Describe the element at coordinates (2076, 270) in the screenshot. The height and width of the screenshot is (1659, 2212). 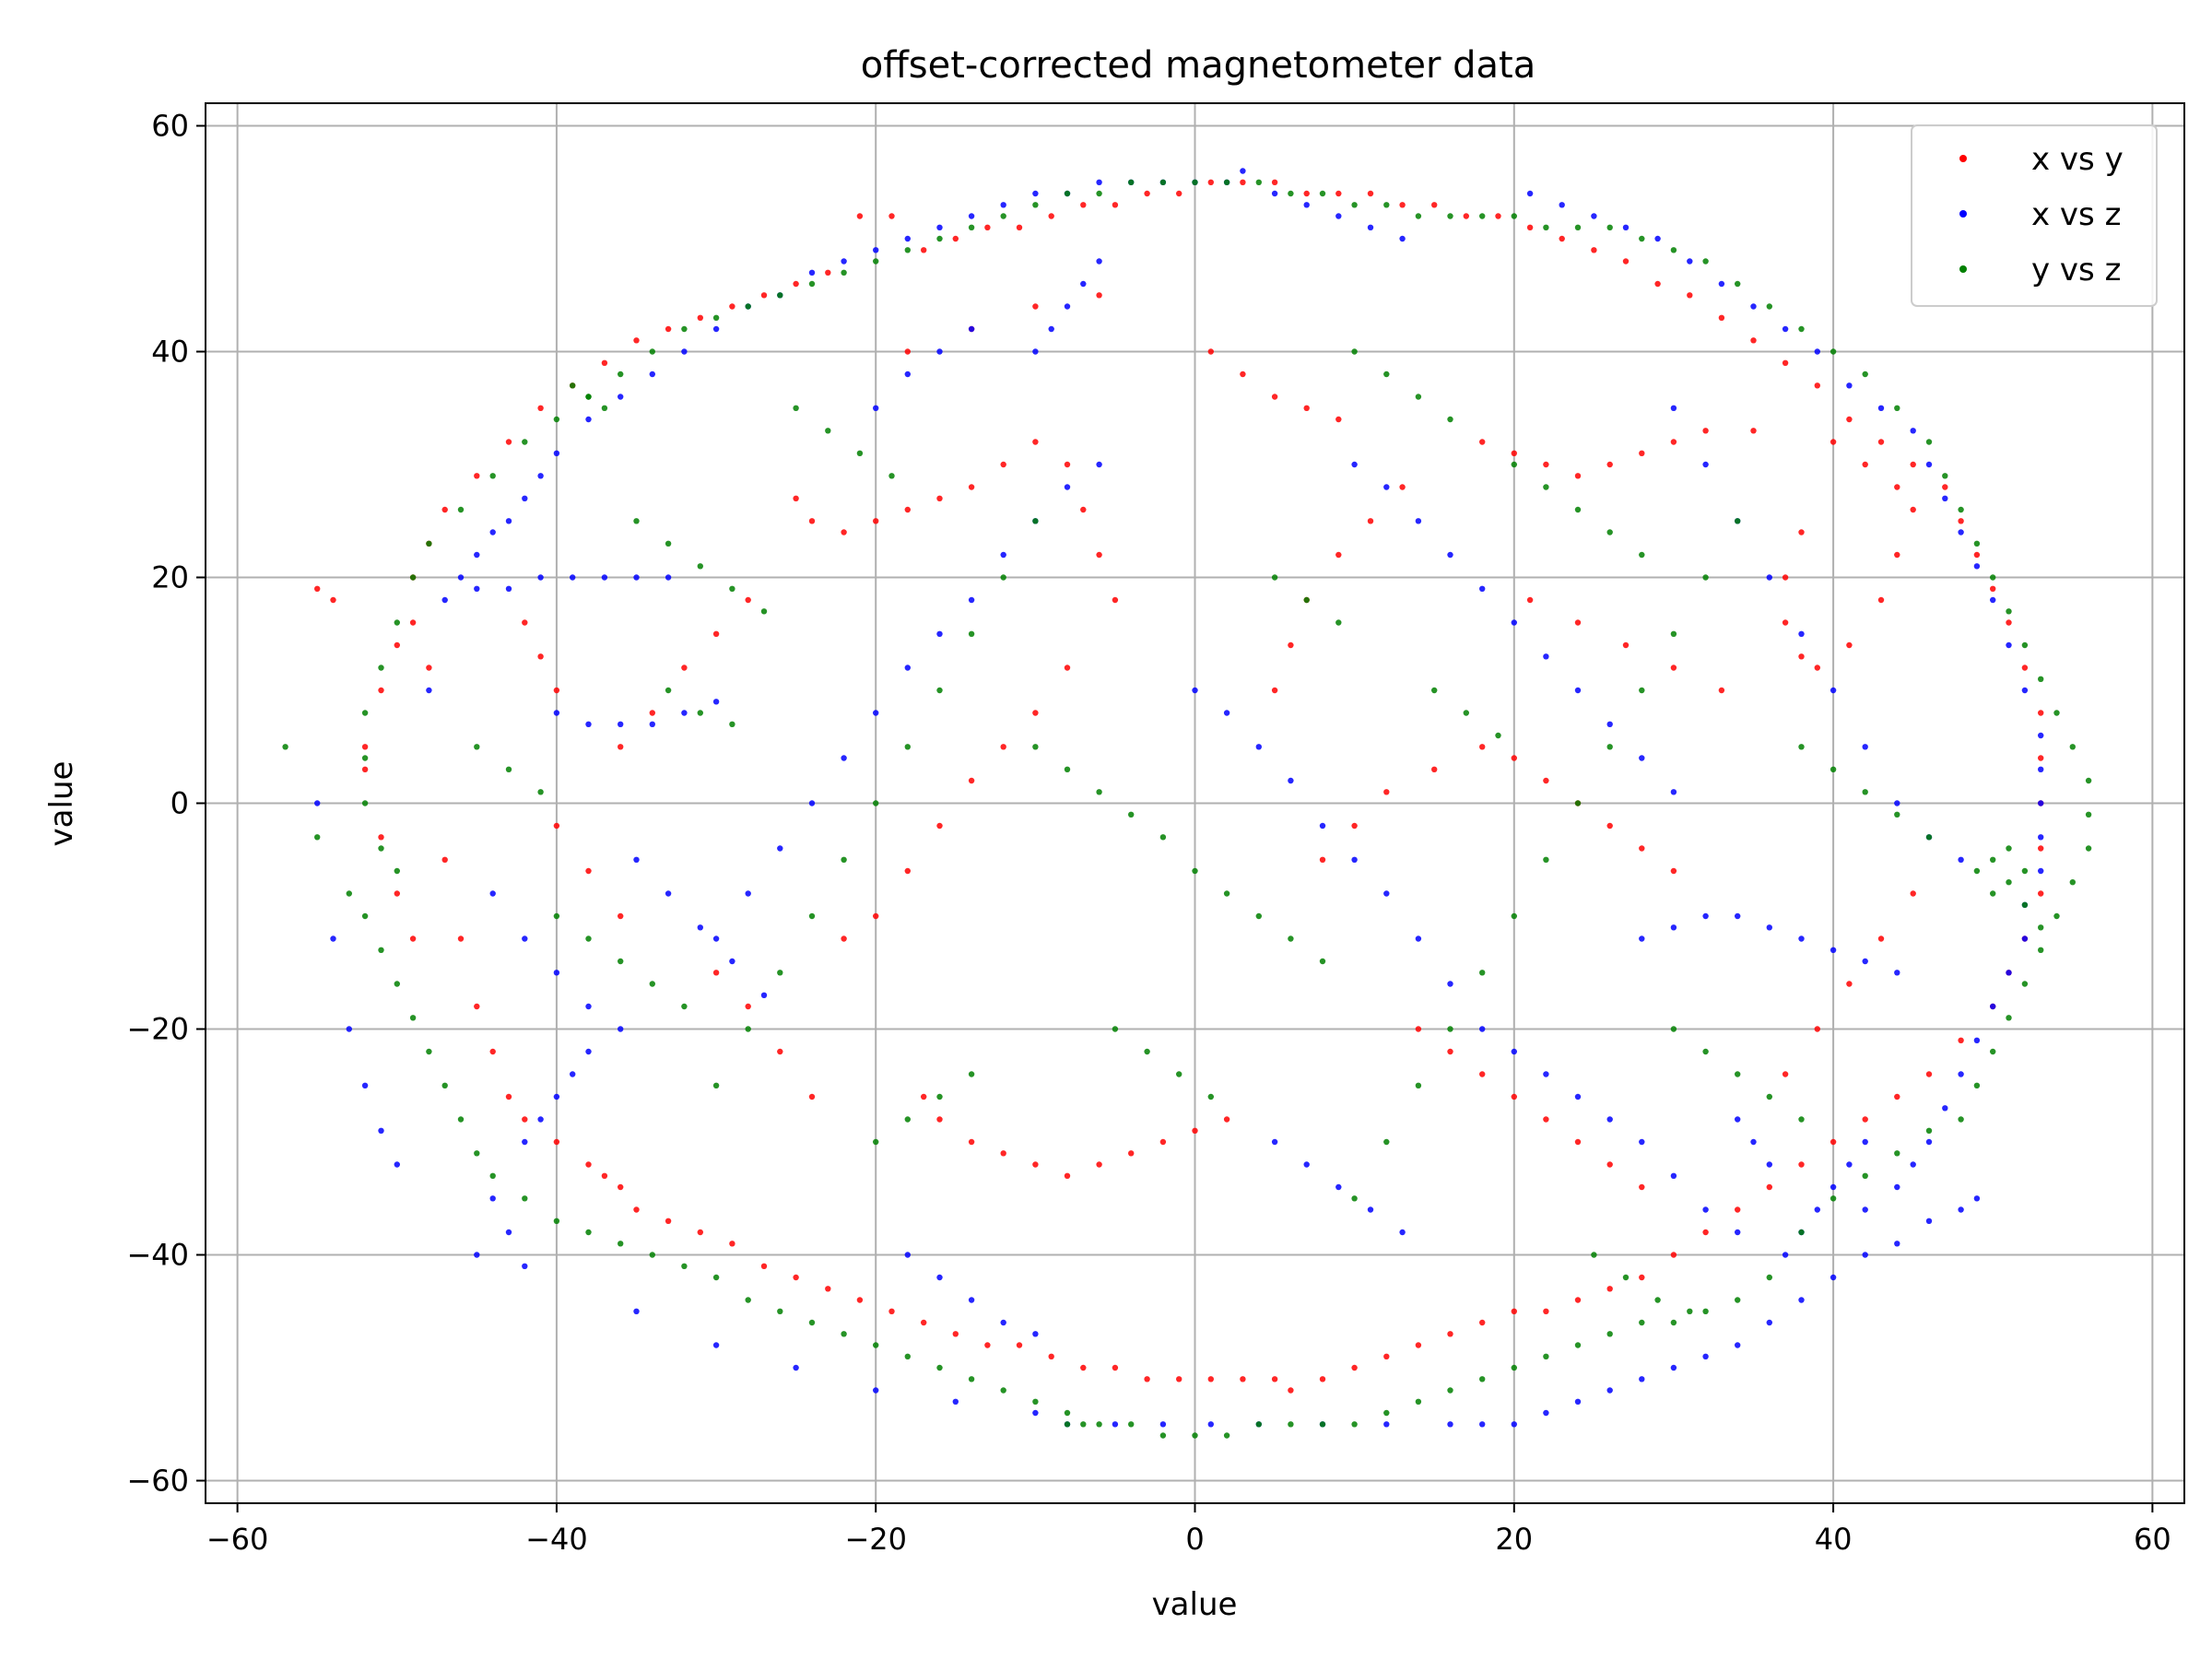
I see `legend-label-y-vs-z: y vs z` at that location.